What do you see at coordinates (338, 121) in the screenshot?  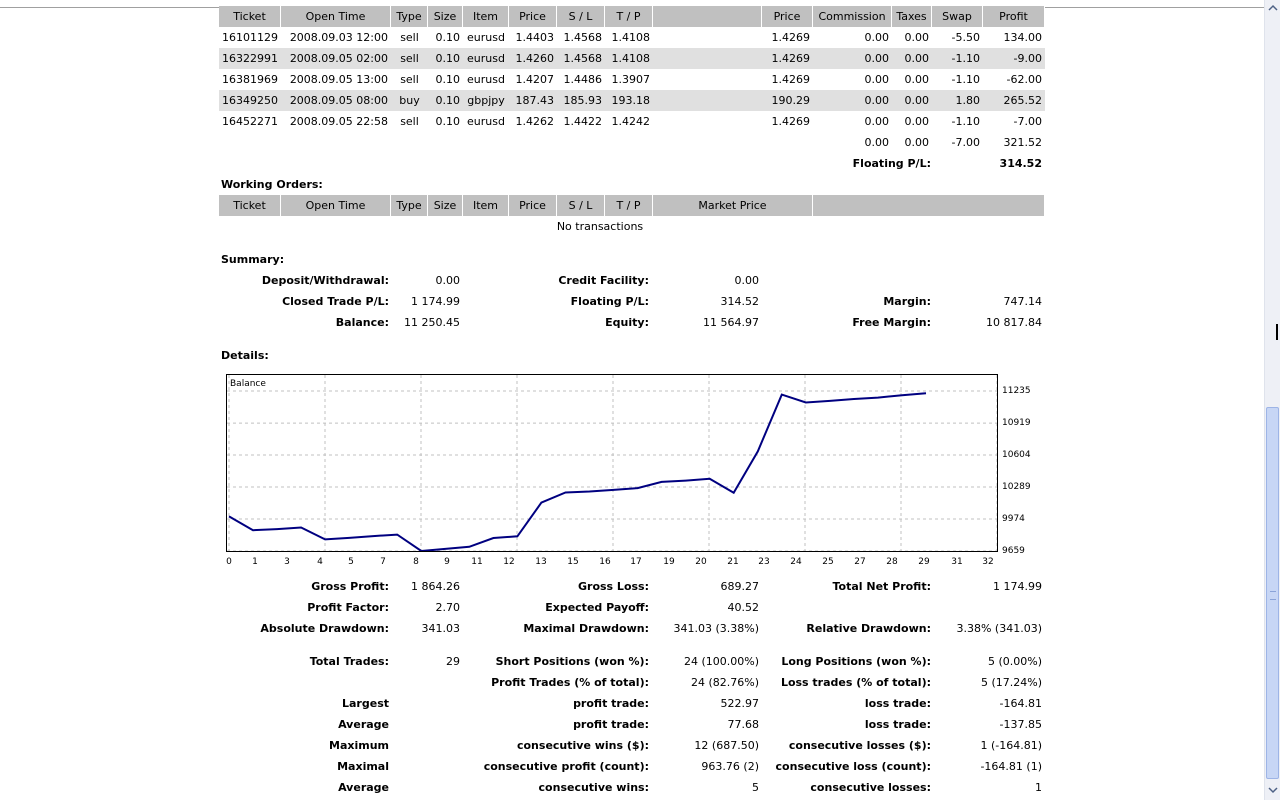 I see `cell-open-time: 2008.09.05 22:58` at bounding box center [338, 121].